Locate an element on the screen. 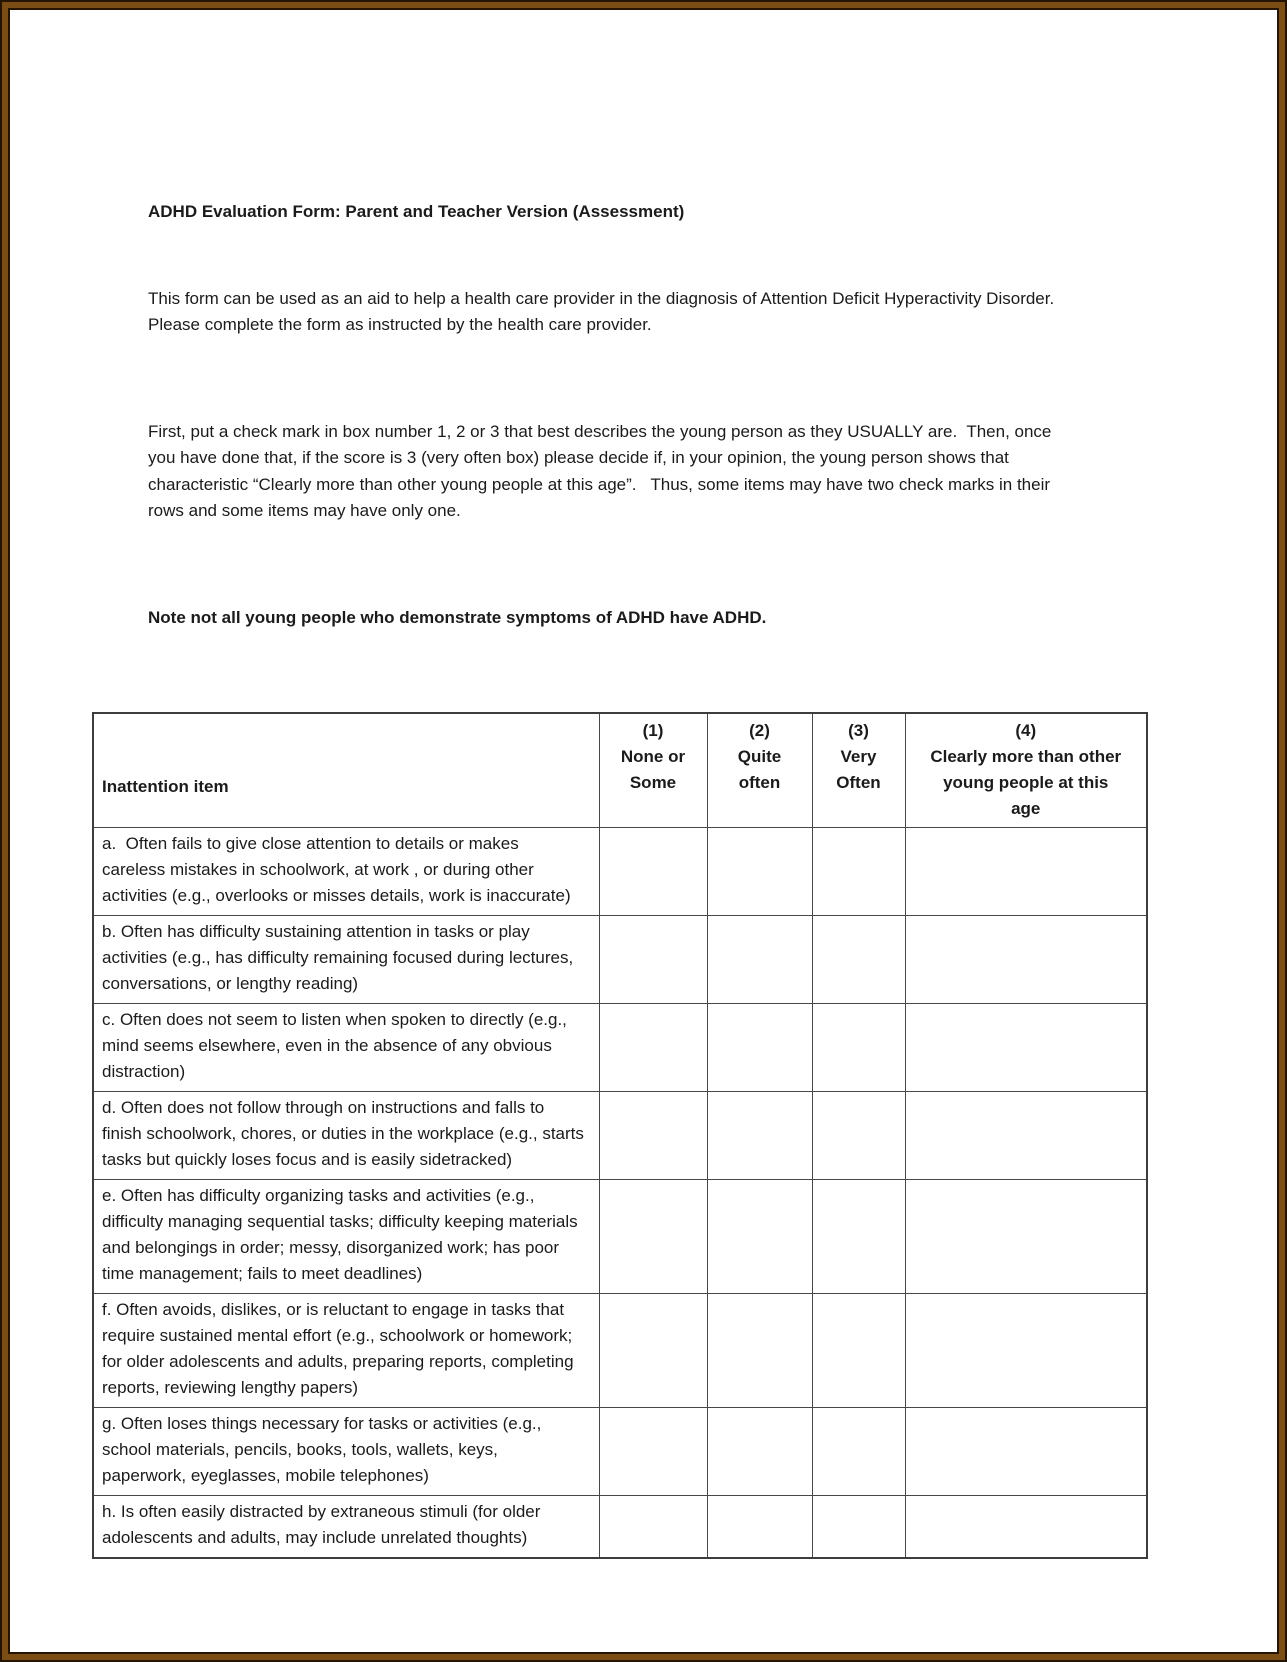 Image resolution: width=1287 pixels, height=1662 pixels. column-header-inattention-item: Inattention item is located at coordinates (346, 770).